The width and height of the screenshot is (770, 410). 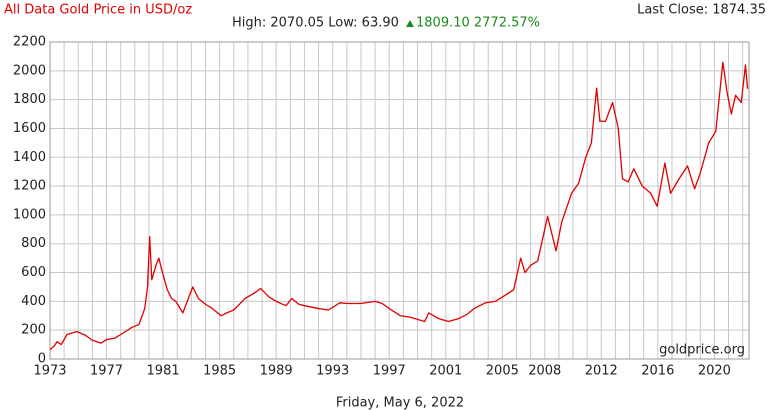 What do you see at coordinates (219, 371) in the screenshot?
I see `x-tick-label: 1985` at bounding box center [219, 371].